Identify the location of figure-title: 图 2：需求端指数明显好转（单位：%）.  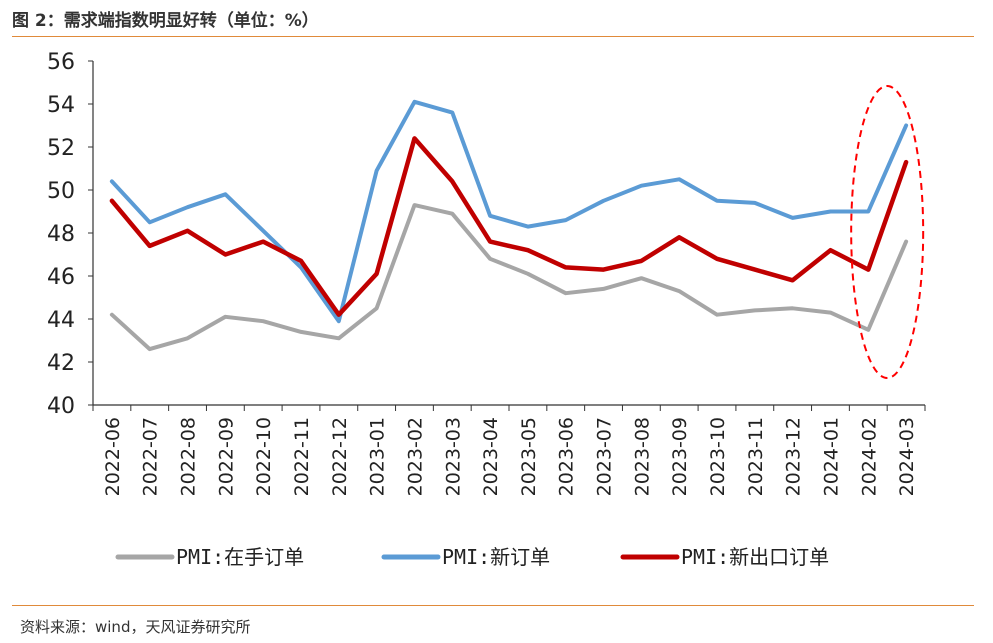
(165, 21).